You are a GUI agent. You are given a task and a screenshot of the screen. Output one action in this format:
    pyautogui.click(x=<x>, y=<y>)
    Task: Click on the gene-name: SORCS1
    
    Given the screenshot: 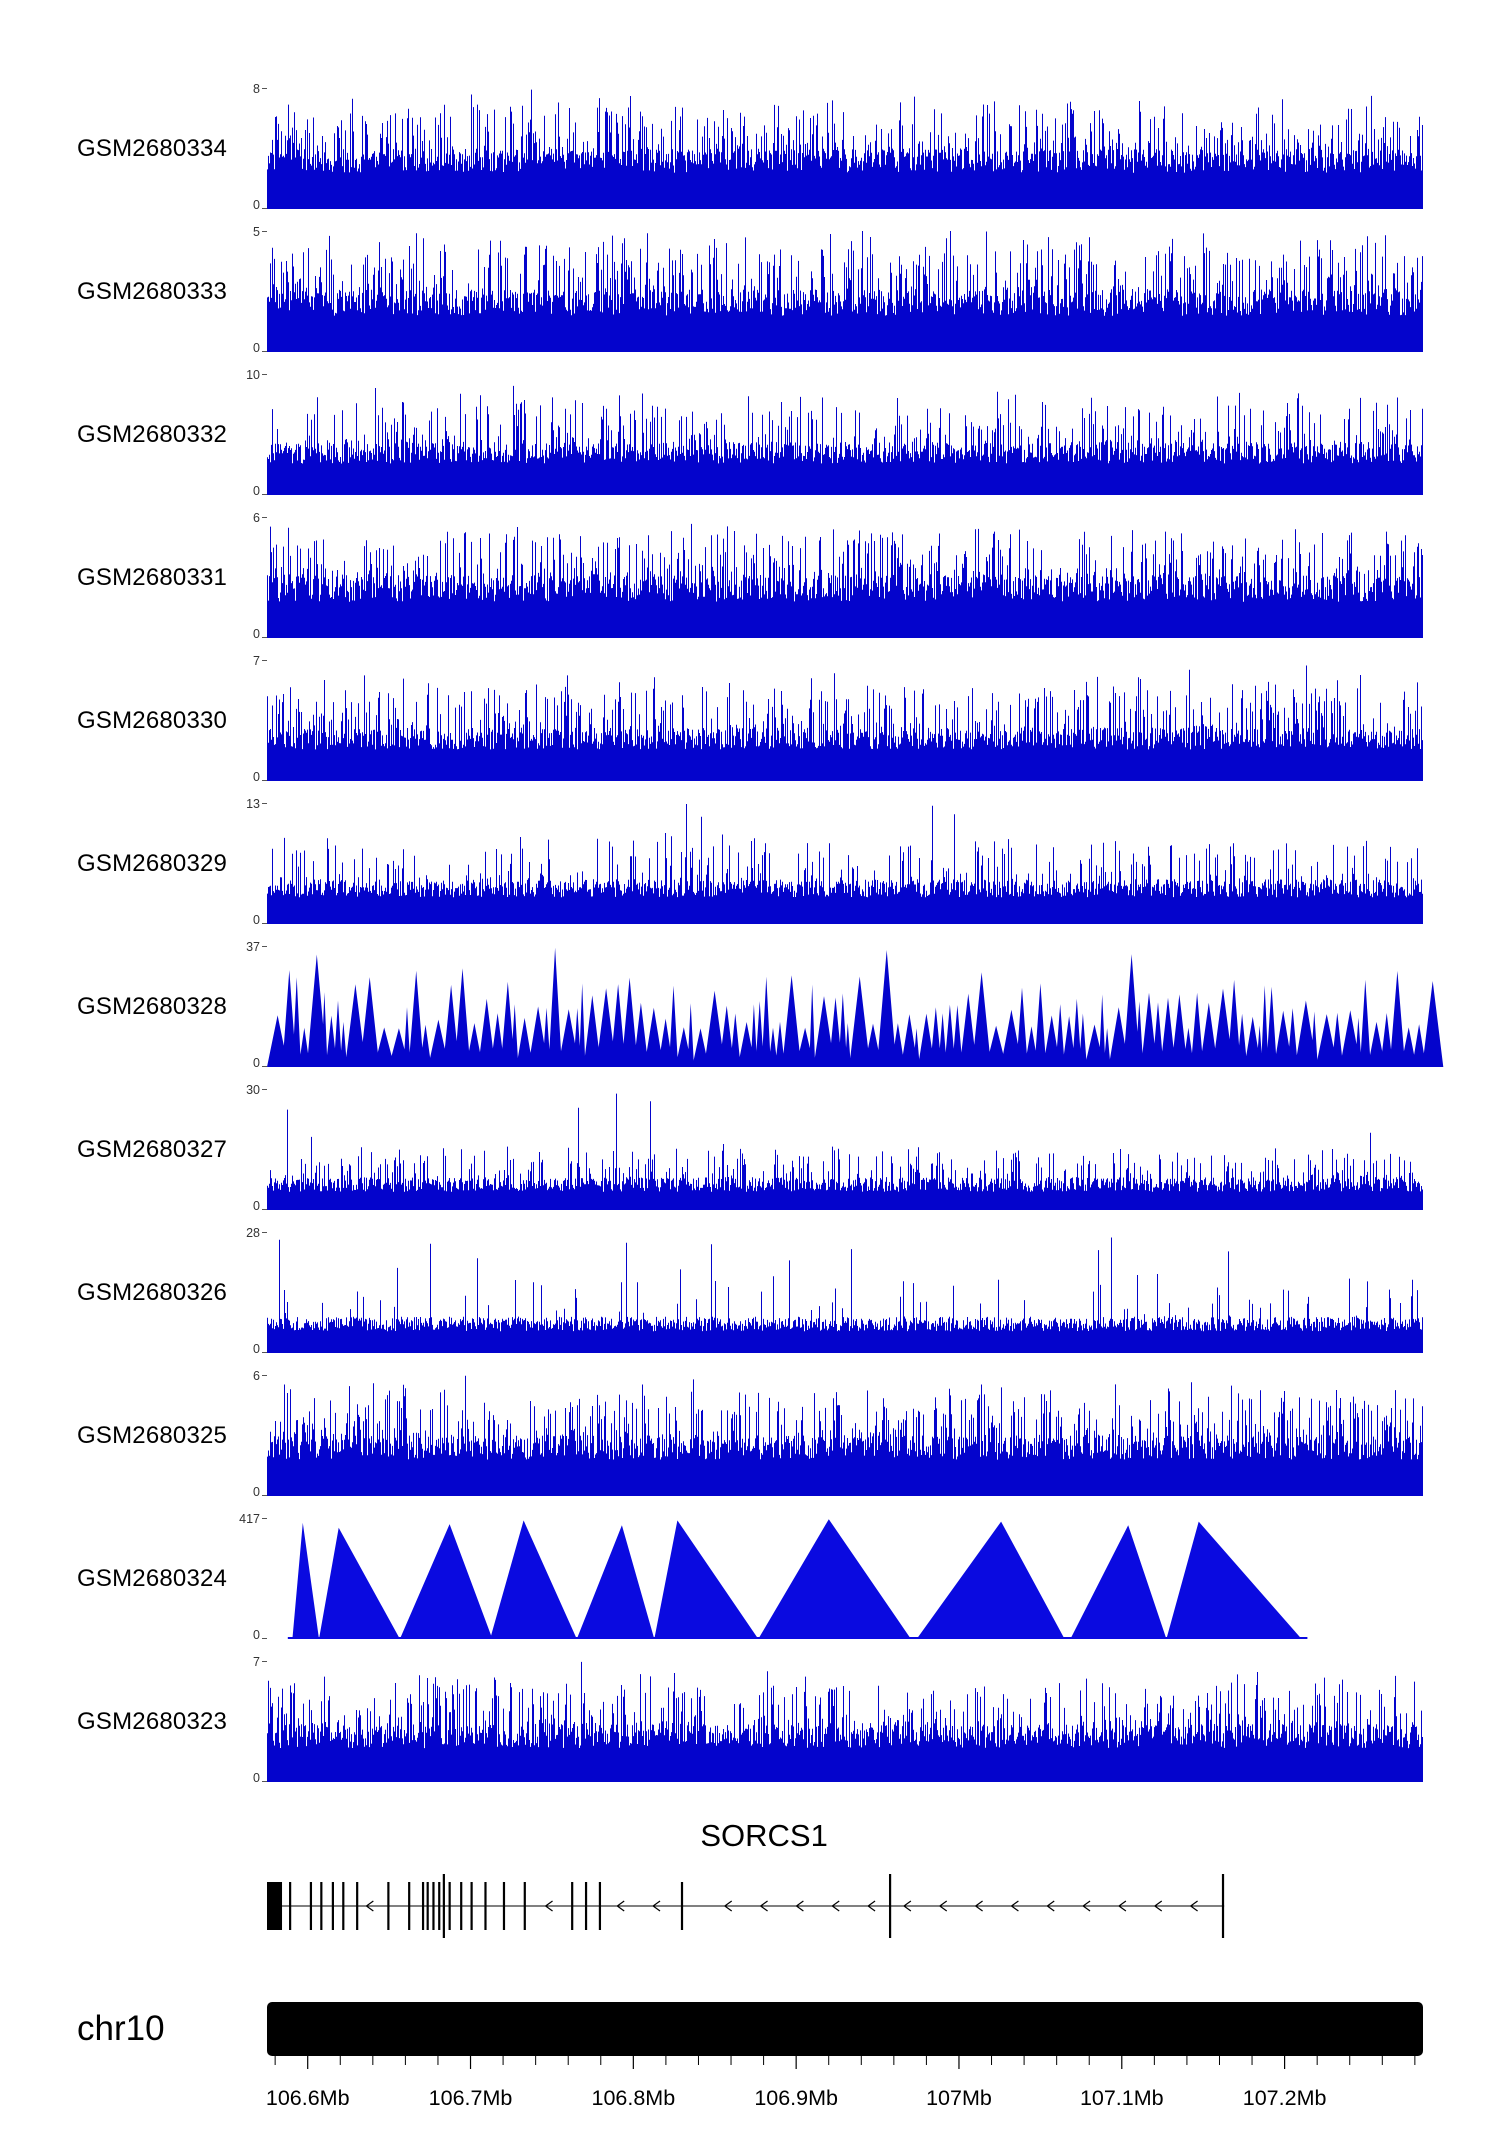 What is the action you would take?
    pyautogui.click(x=764, y=1835)
    